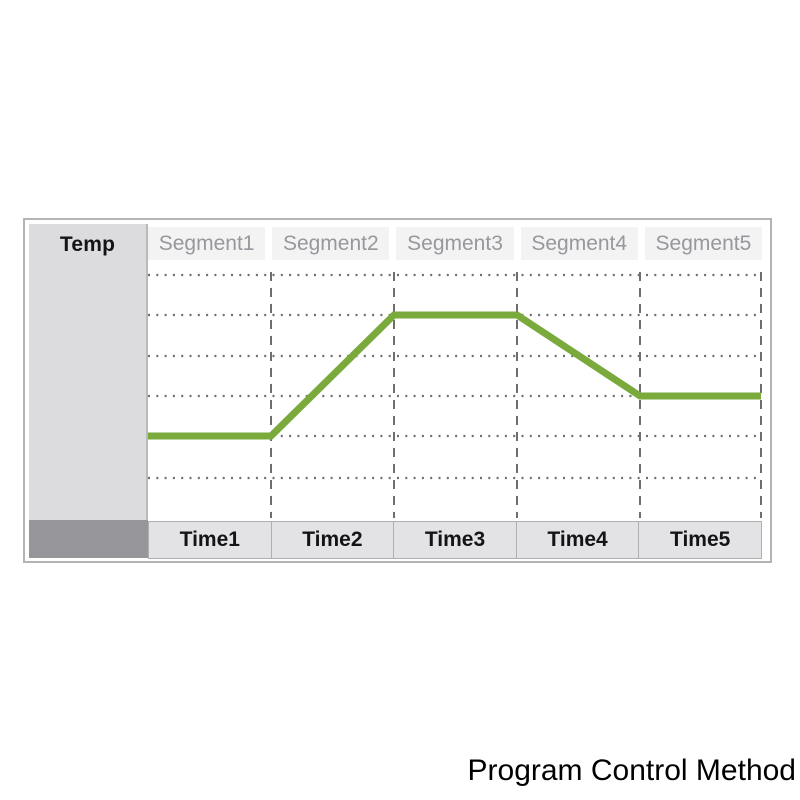  I want to click on time-row: Time1 Time2 Time3 Time4 Time5, so click(455, 540).